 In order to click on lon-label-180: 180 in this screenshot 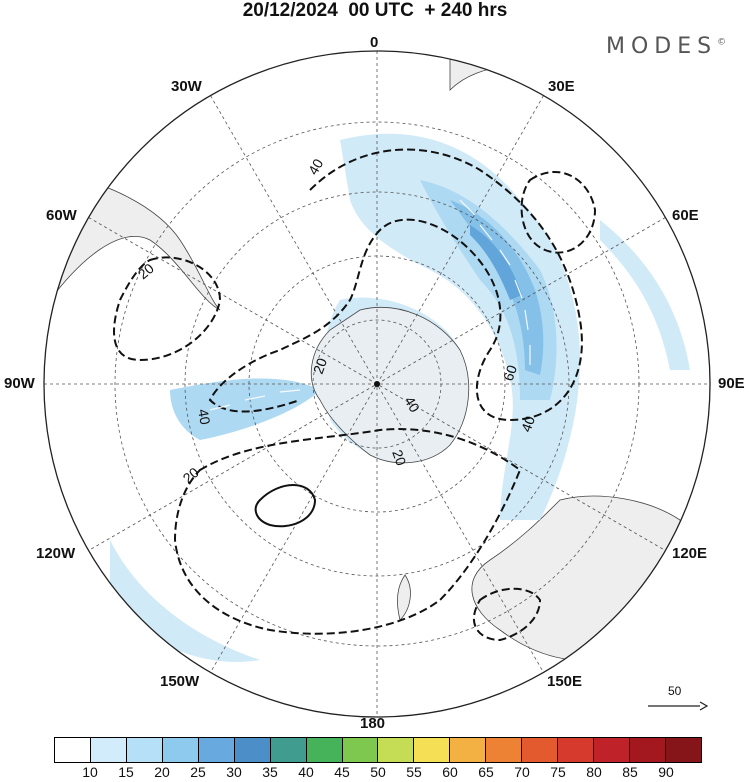, I will do `click(373, 723)`.